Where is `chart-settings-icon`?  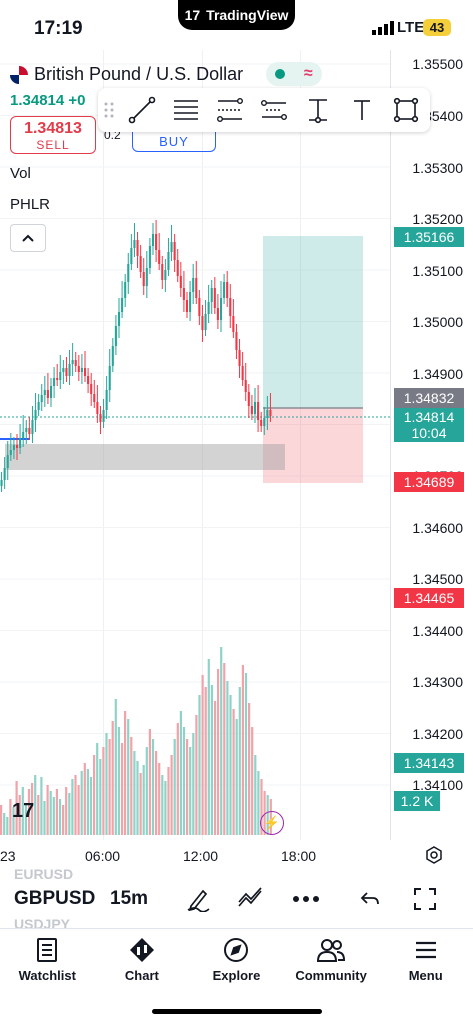 chart-settings-icon is located at coordinates (434, 855).